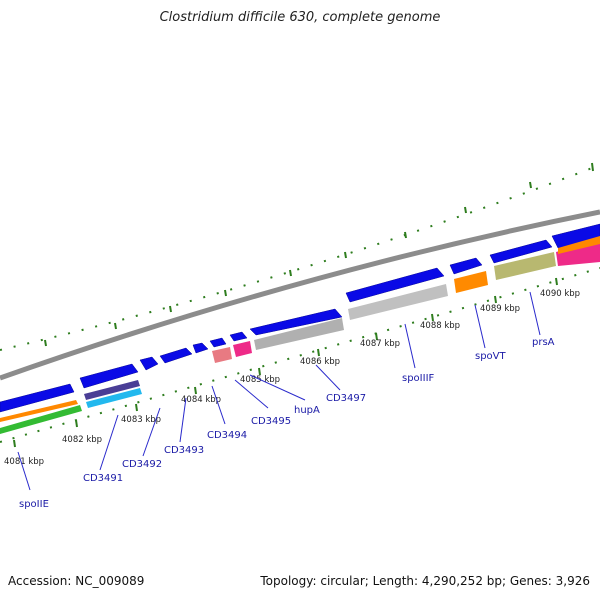 The width and height of the screenshot is (600, 600). What do you see at coordinates (82, 440) in the screenshot?
I see `kbp-label: 4082 kbp` at bounding box center [82, 440].